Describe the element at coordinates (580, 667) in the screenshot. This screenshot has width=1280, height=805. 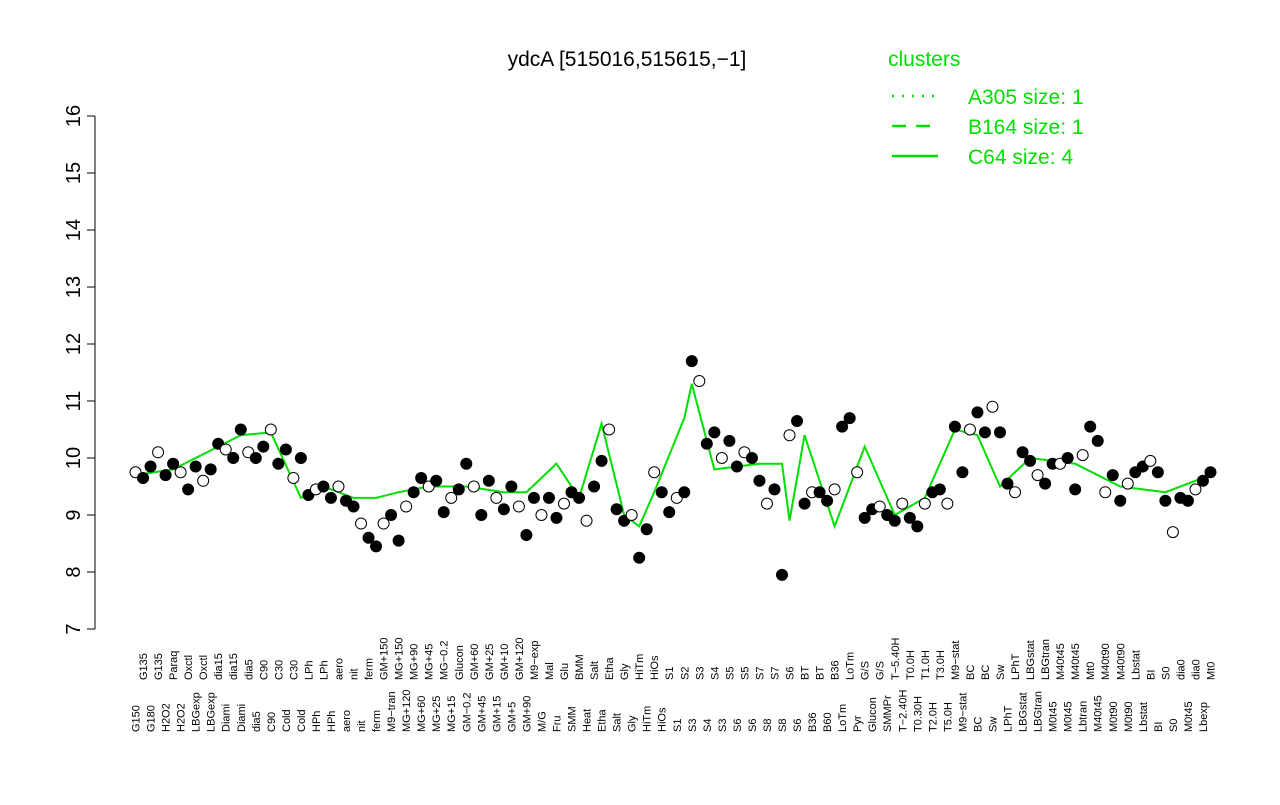
I see `x-tick-label: BMM` at that location.